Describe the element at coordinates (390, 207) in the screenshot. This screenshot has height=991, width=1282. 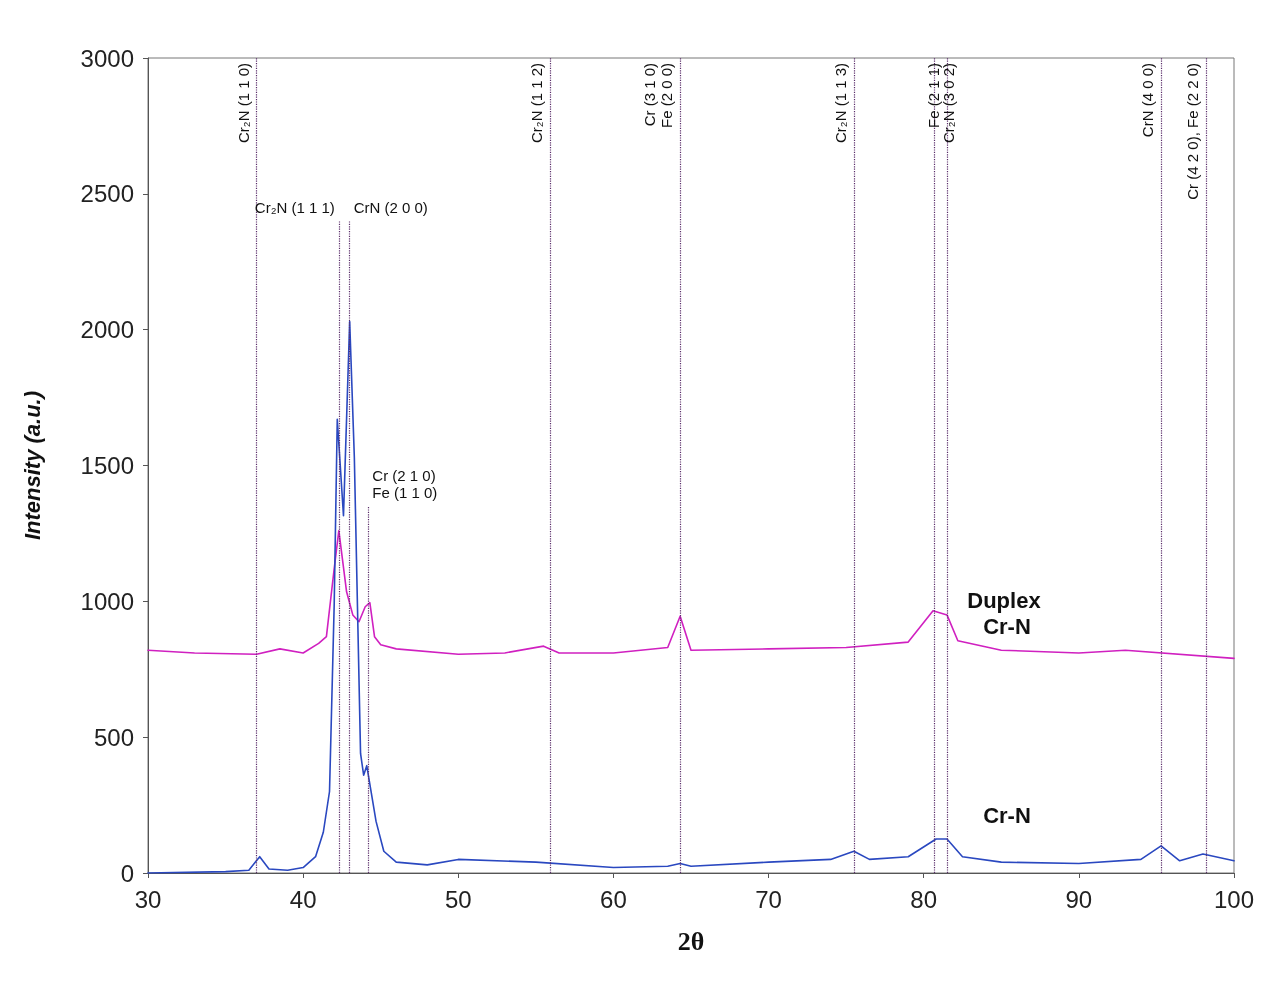
I see `ref-line-label: CrN (2 0 0)` at that location.